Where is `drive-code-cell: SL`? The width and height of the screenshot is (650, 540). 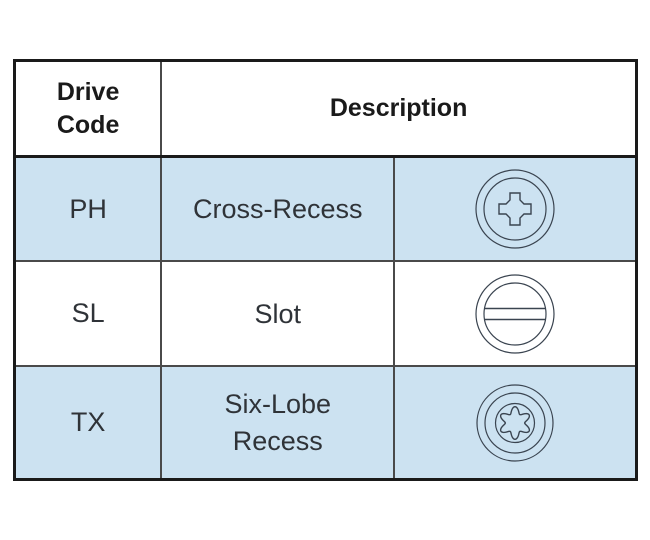 drive-code-cell: SL is located at coordinates (88, 314).